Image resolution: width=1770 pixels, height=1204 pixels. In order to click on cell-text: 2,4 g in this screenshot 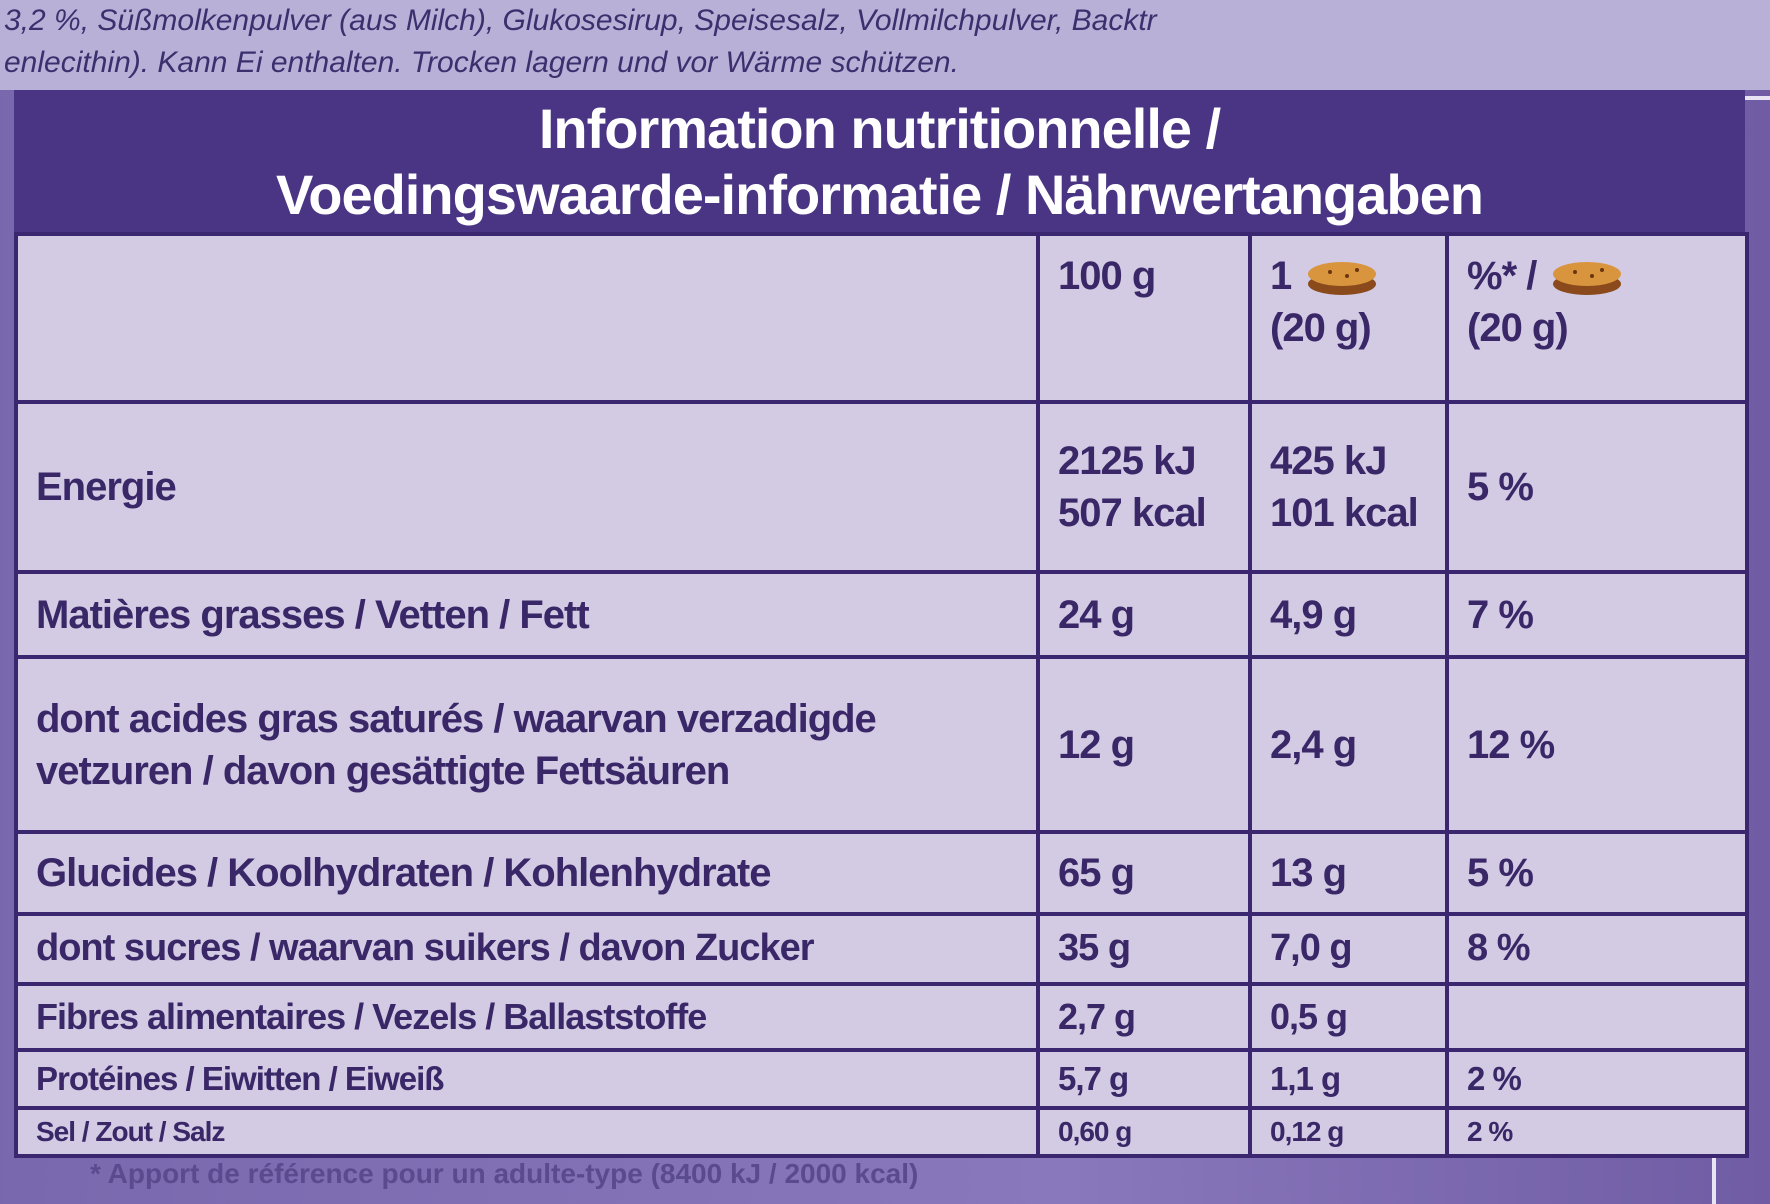, I will do `click(1313, 744)`.